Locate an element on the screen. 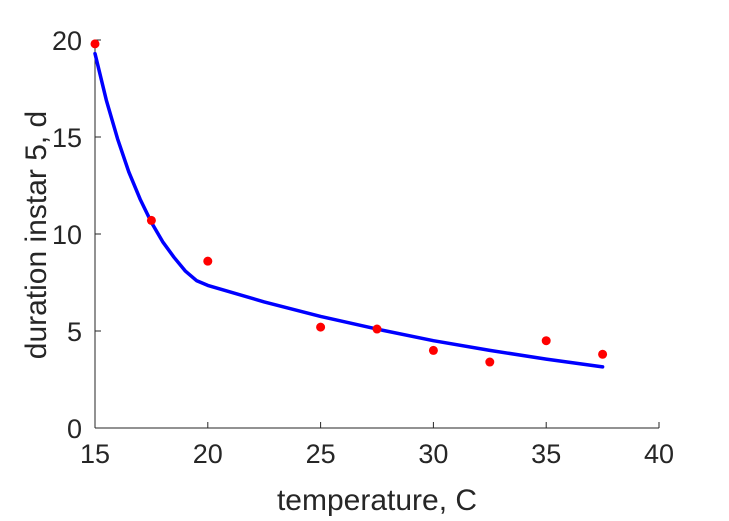 The width and height of the screenshot is (729, 521). y-tick-label: 10 is located at coordinates (67, 235).